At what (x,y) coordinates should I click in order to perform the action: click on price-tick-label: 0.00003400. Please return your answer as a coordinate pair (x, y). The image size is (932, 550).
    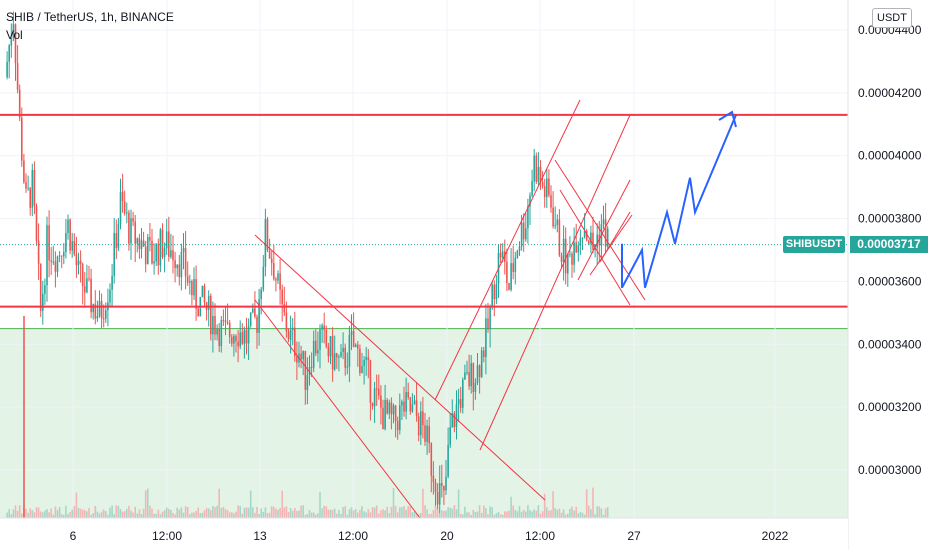
    Looking at the image, I should click on (890, 344).